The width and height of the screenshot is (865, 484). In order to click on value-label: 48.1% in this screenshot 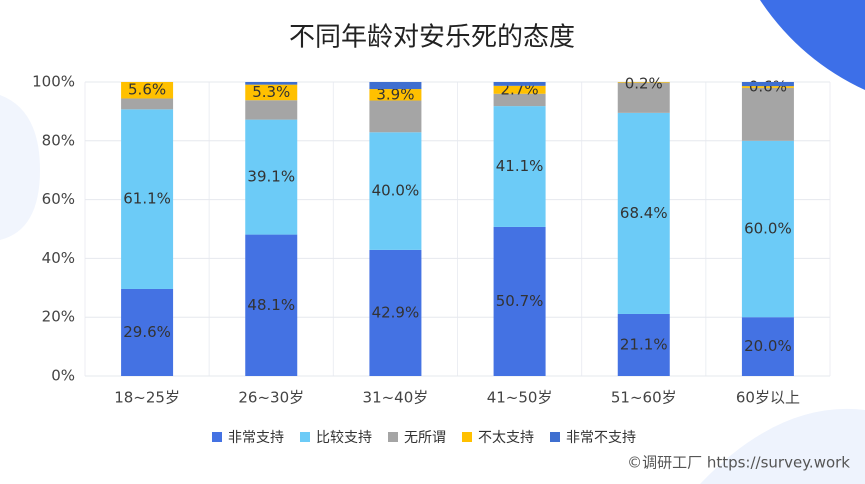, I will do `click(271, 305)`.